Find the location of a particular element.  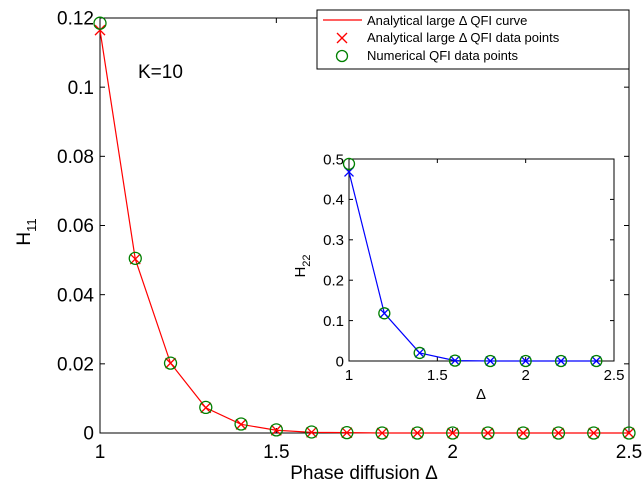

main-x-tick-label: 2.5 is located at coordinates (629, 452).